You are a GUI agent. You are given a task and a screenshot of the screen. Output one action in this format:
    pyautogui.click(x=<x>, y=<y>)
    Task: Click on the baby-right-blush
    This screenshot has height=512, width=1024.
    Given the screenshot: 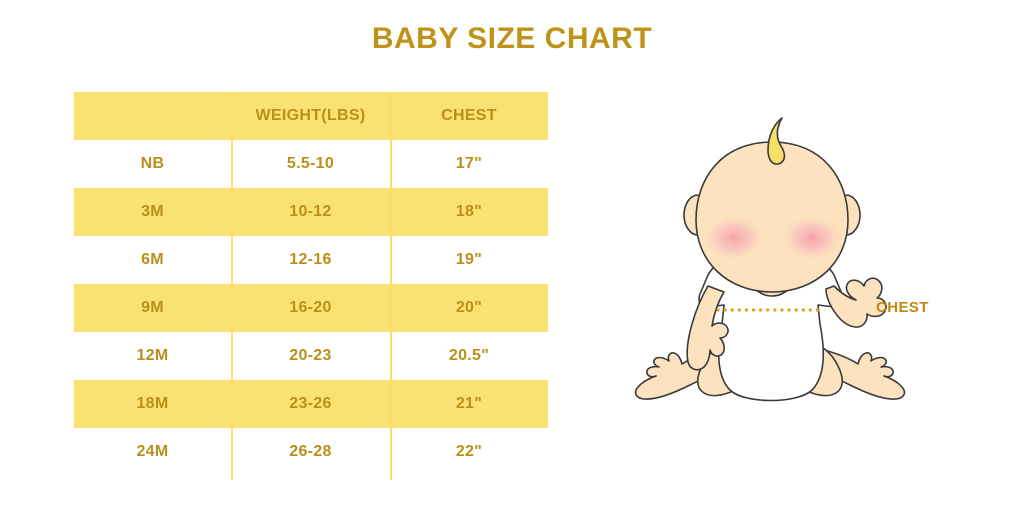 What is the action you would take?
    pyautogui.click(x=812, y=238)
    